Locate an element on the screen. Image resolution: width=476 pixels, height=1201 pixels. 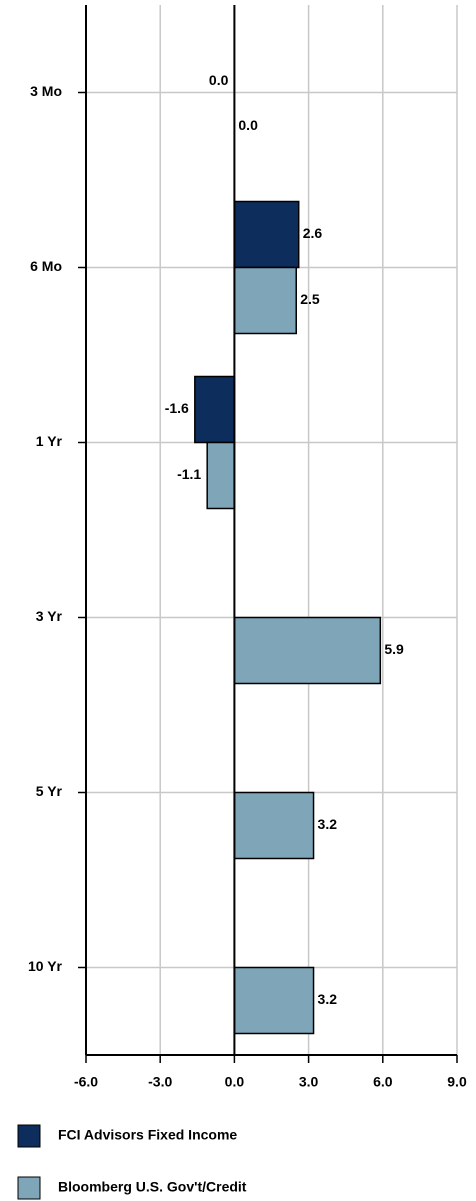
legend-label: Bloomberg U.S. Gov't/Credit is located at coordinates (152, 1187).